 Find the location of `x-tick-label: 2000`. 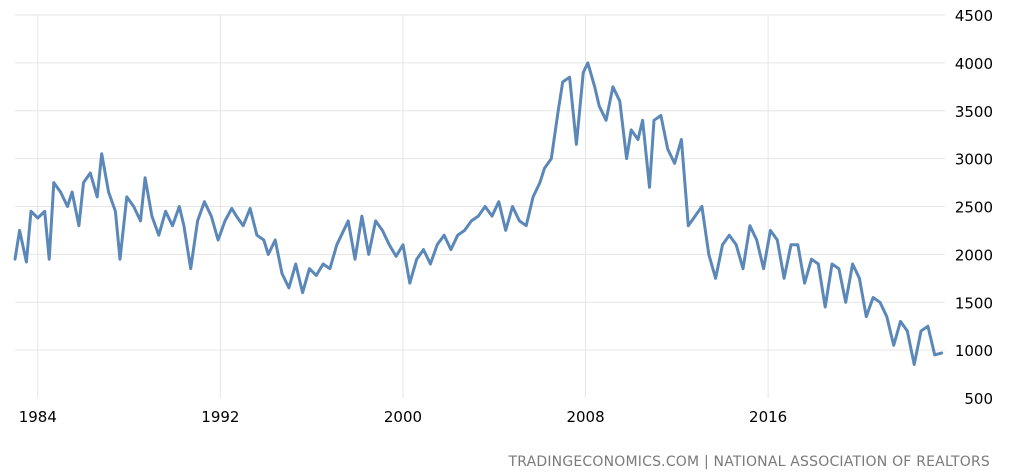

x-tick-label: 2000 is located at coordinates (403, 417).